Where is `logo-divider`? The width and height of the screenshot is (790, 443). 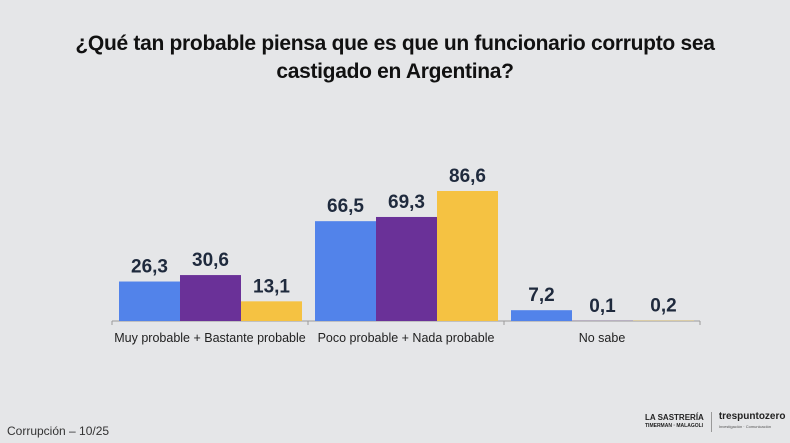
logo-divider is located at coordinates (711, 422).